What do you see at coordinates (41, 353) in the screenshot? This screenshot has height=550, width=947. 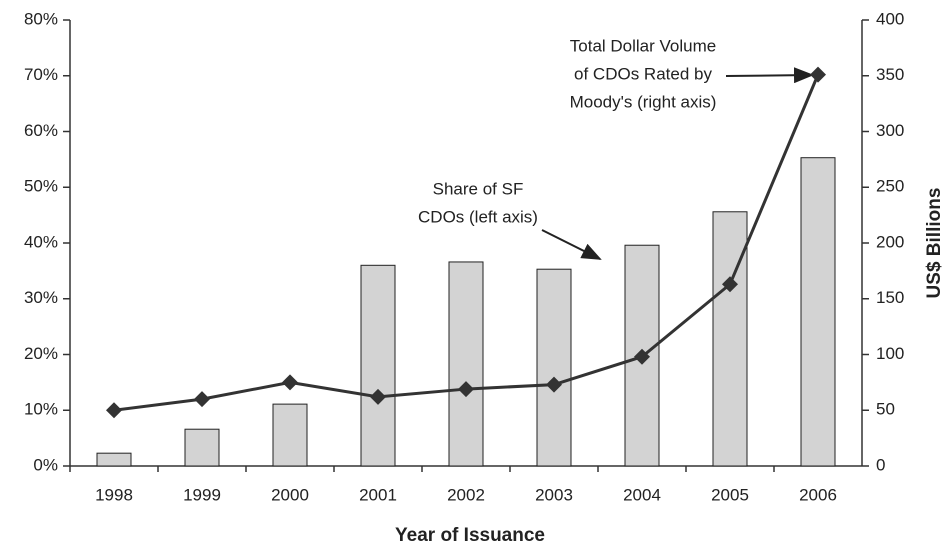 I see `y-tick-label: 20%` at bounding box center [41, 353].